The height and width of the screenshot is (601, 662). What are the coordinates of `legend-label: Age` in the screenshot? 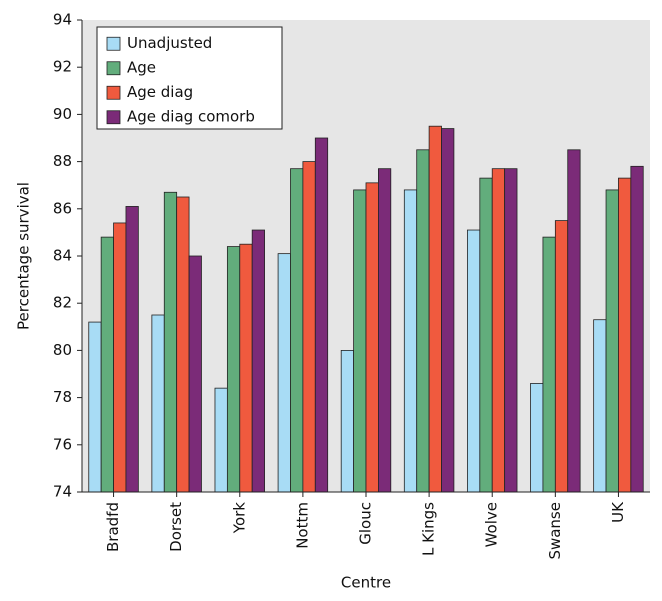 It's located at (141, 67).